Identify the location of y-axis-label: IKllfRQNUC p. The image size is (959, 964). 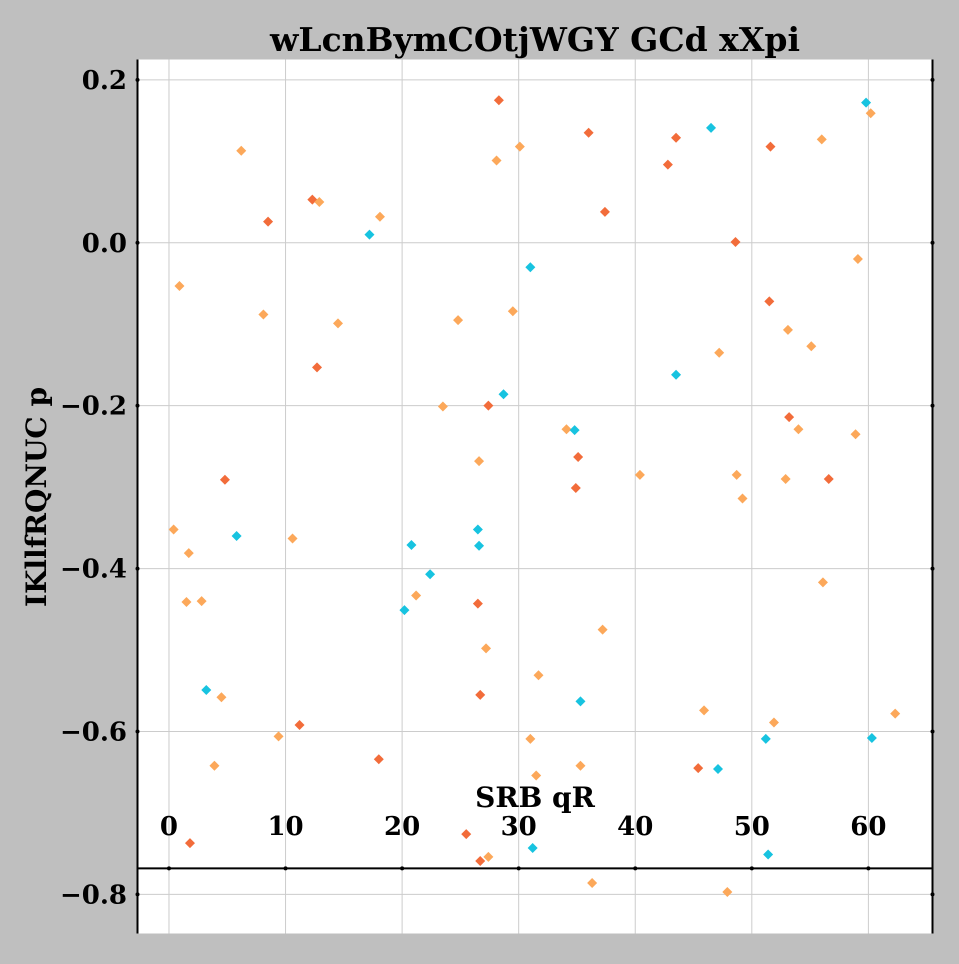
(36, 497).